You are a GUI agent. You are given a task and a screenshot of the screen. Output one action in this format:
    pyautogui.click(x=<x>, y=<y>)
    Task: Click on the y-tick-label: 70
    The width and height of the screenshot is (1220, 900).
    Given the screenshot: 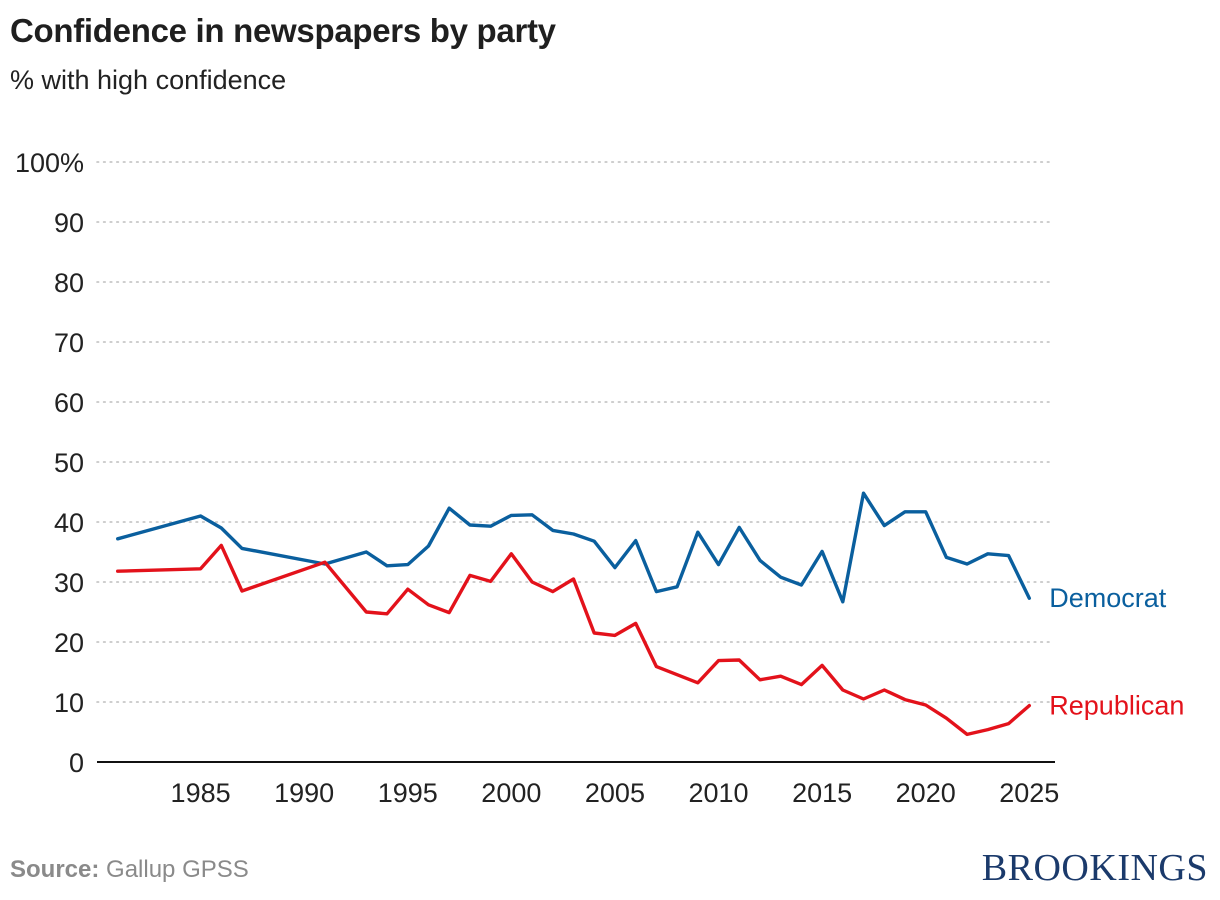 What is the action you would take?
    pyautogui.click(x=69, y=343)
    